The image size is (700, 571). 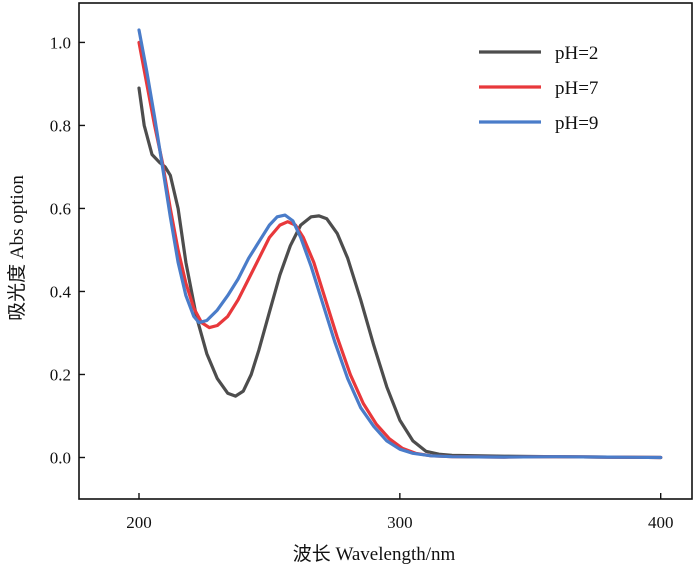 I want to click on x-tick-label: 300, so click(x=400, y=522).